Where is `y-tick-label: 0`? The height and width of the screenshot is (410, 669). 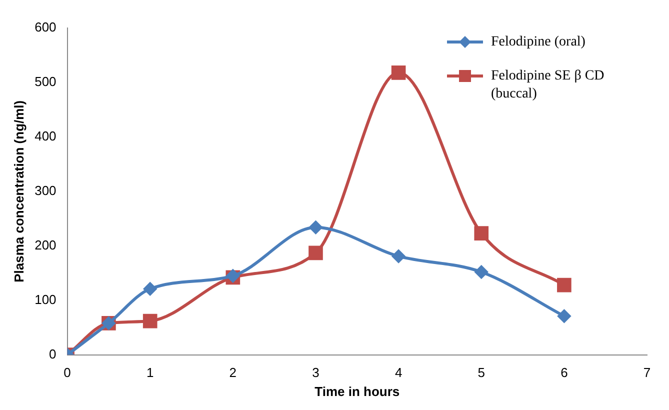 y-tick-label: 0 is located at coordinates (52, 354).